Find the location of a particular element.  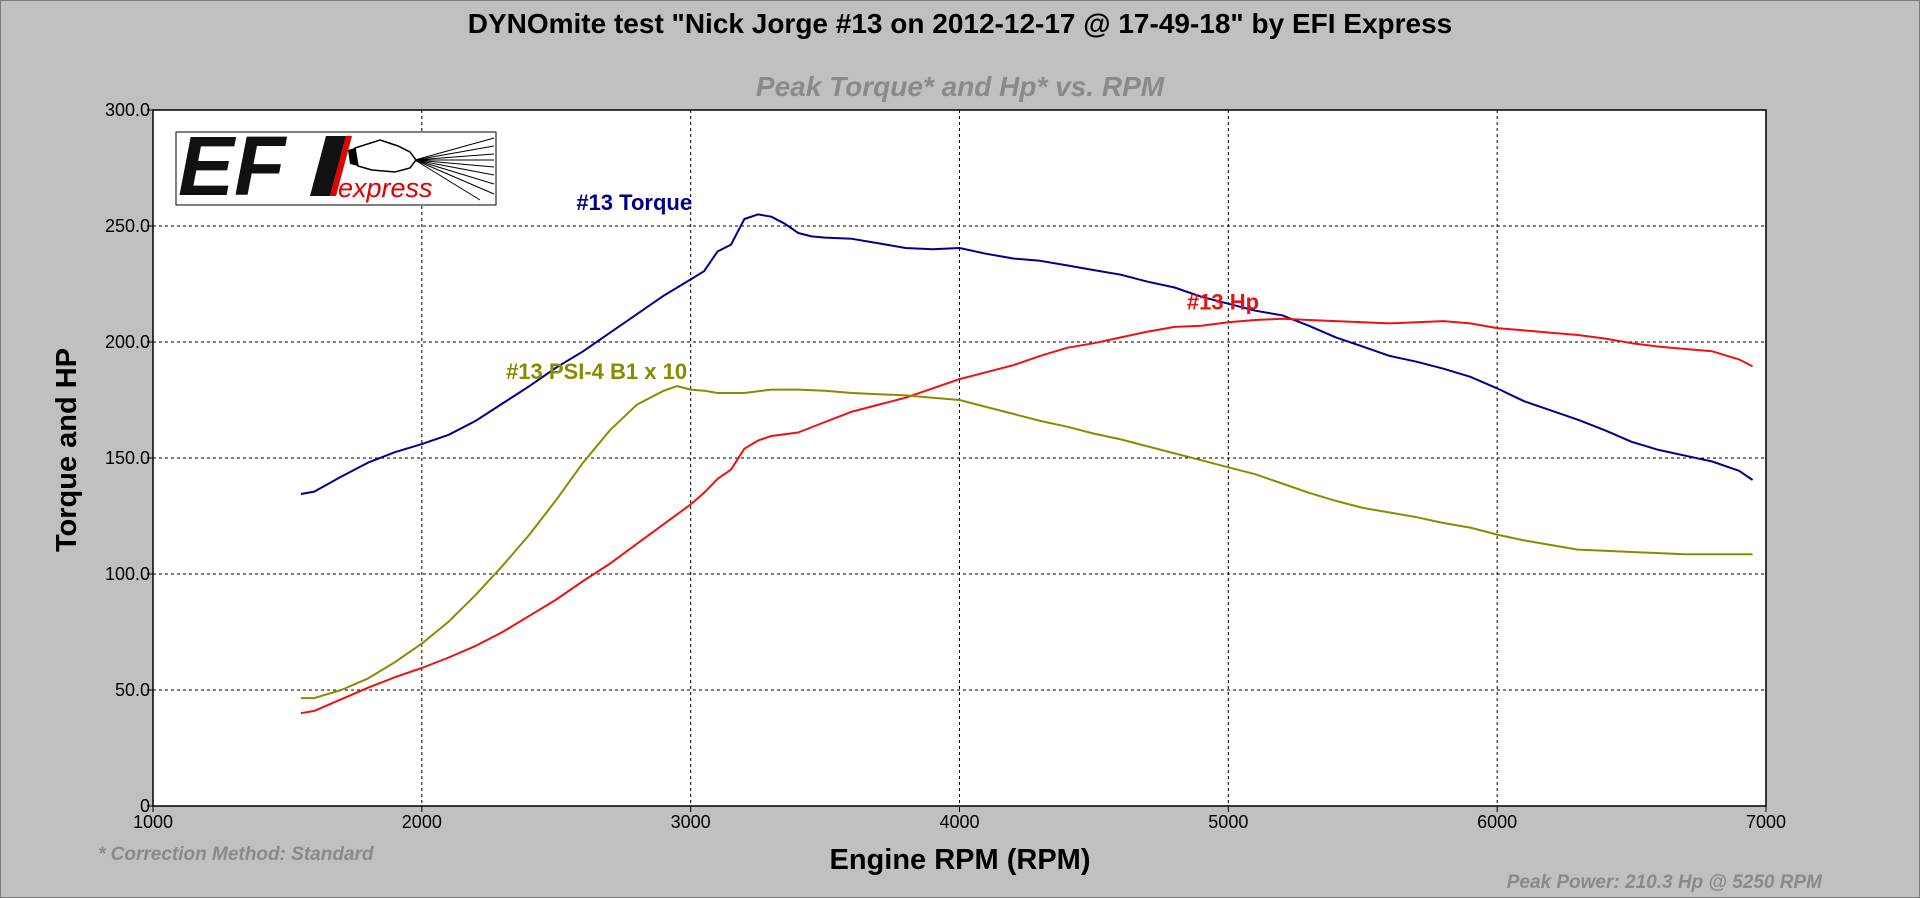

x-tick-label: 5000 is located at coordinates (1228, 822).